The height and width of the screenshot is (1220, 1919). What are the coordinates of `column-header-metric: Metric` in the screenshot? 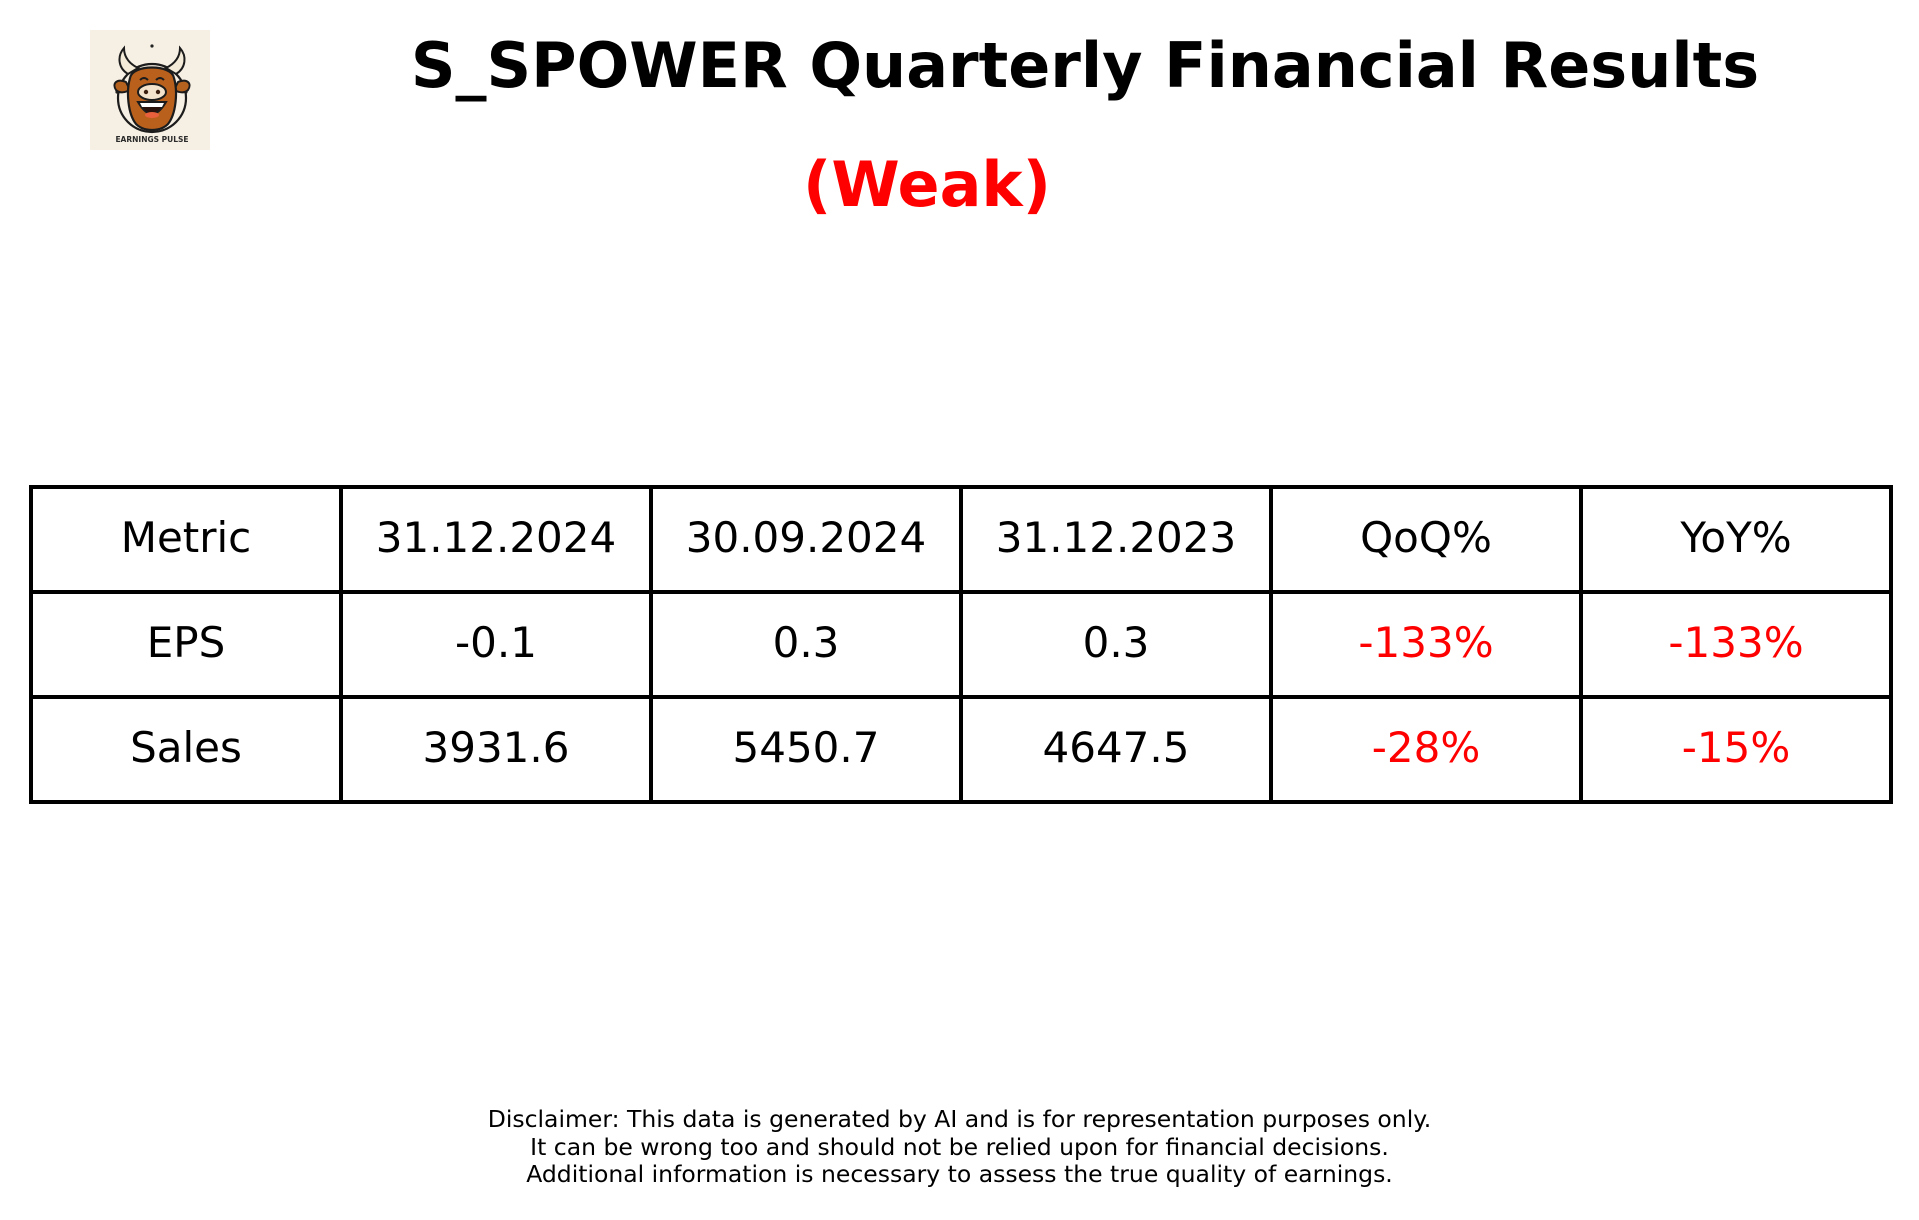 It's located at (186, 539).